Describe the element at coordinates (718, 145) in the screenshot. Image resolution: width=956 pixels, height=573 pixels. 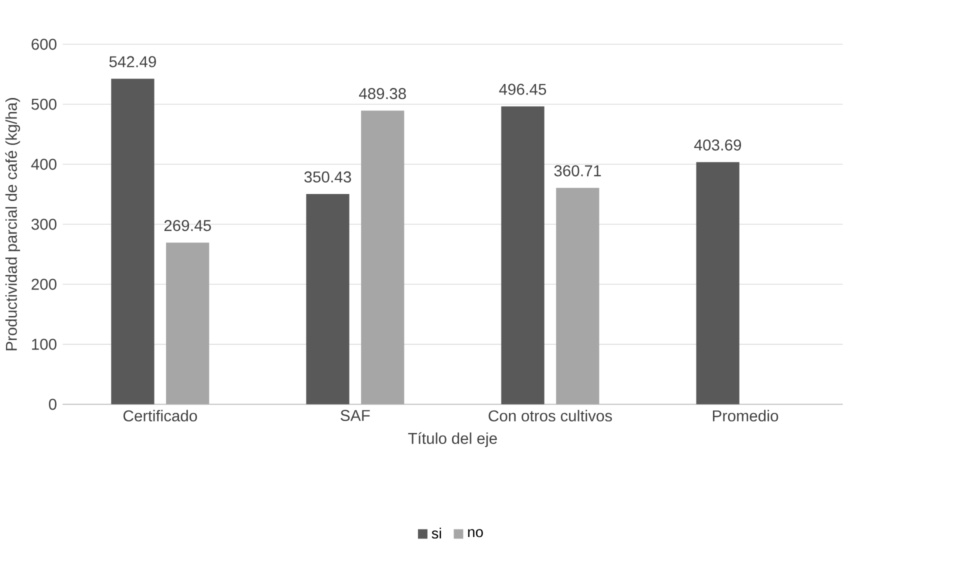
I see `data-label: 403.69` at that location.